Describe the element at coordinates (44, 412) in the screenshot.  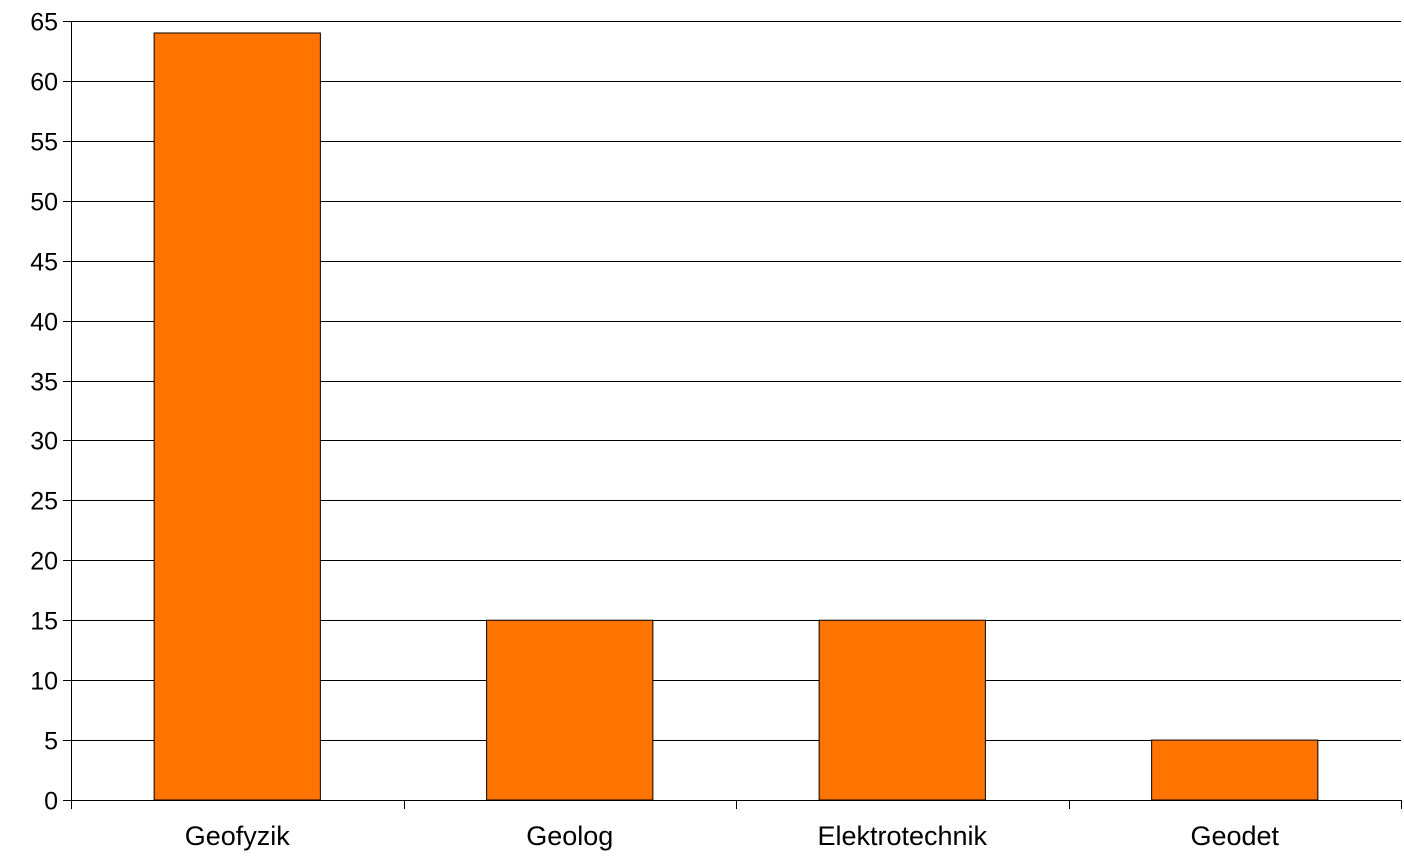
I see `y-tick-labels: 0 5 10 15 20 25 30 35 40 45 50 55 60 65` at that location.